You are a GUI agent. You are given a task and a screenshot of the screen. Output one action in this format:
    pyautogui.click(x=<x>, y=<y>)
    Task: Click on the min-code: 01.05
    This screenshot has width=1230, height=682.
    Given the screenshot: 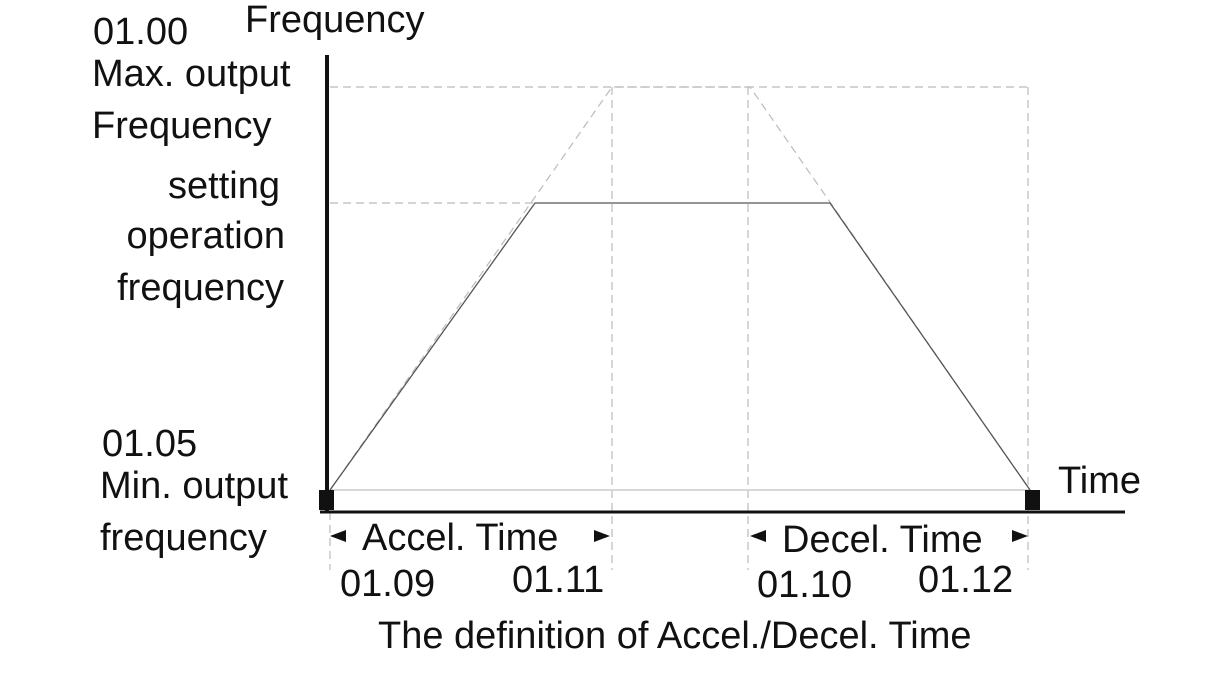 What is the action you would take?
    pyautogui.click(x=149, y=444)
    